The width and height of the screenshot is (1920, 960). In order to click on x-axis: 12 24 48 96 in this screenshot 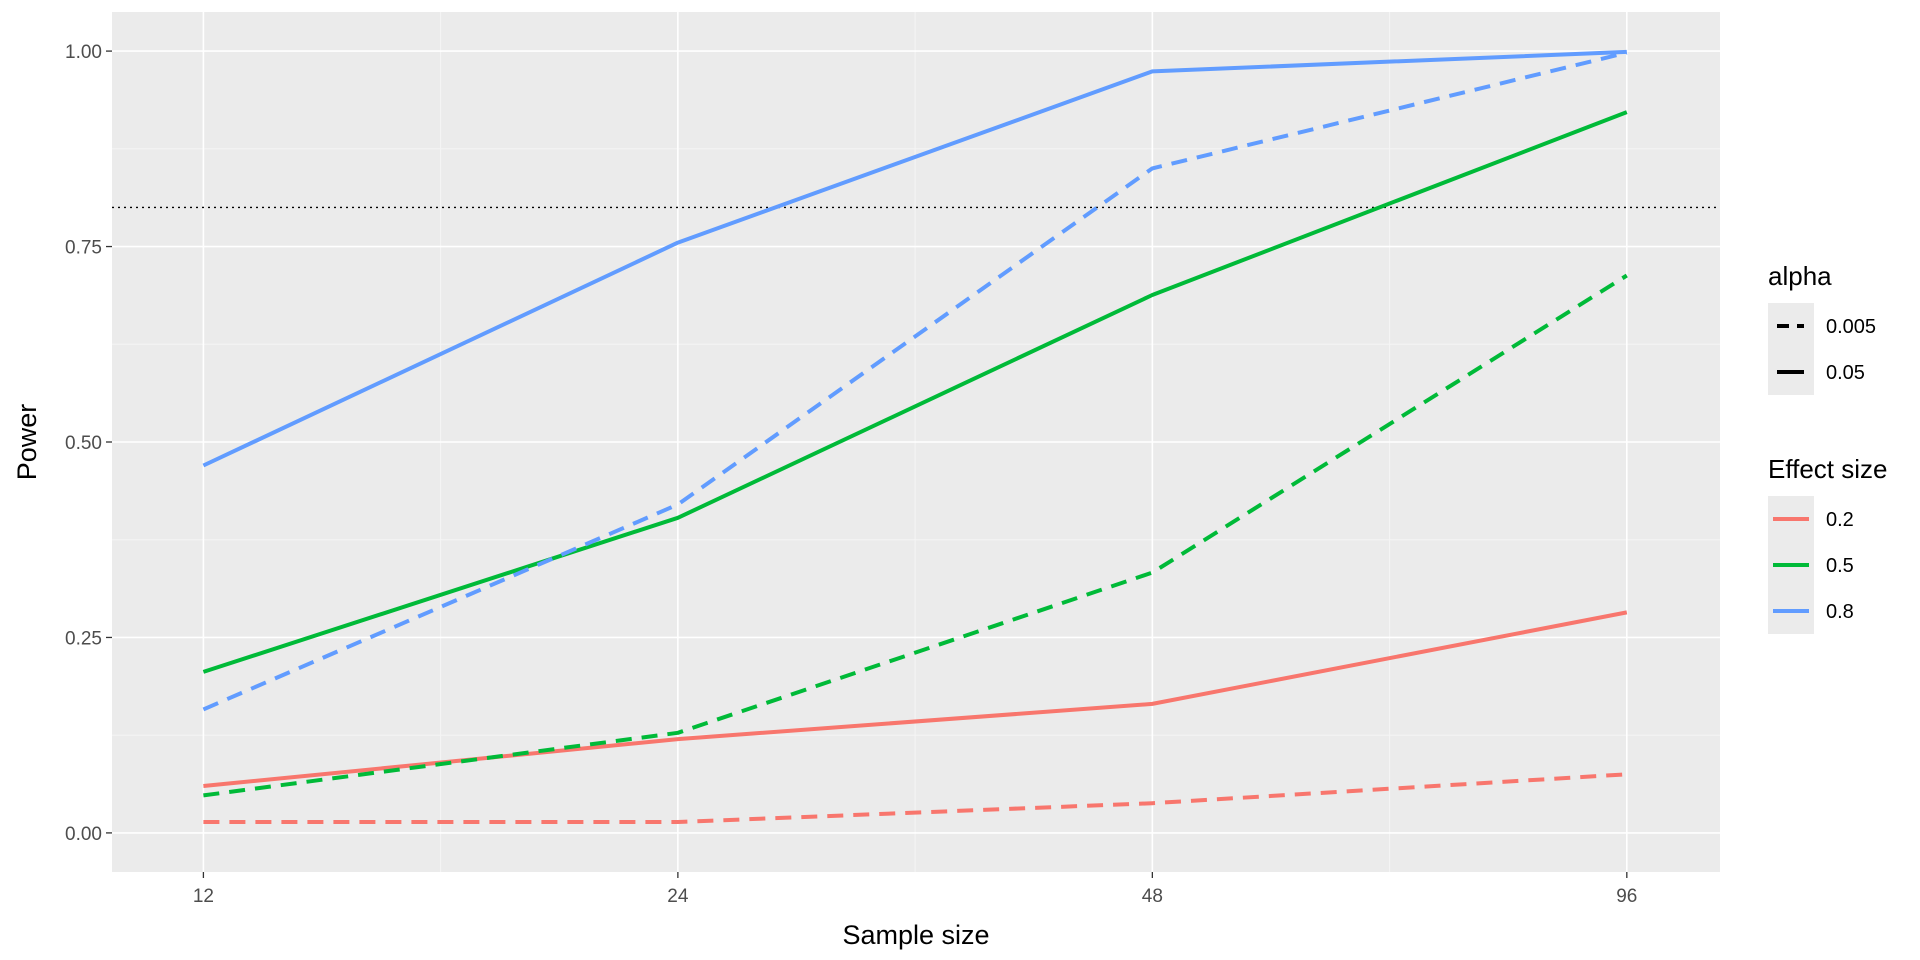, I will do `click(915, 889)`.